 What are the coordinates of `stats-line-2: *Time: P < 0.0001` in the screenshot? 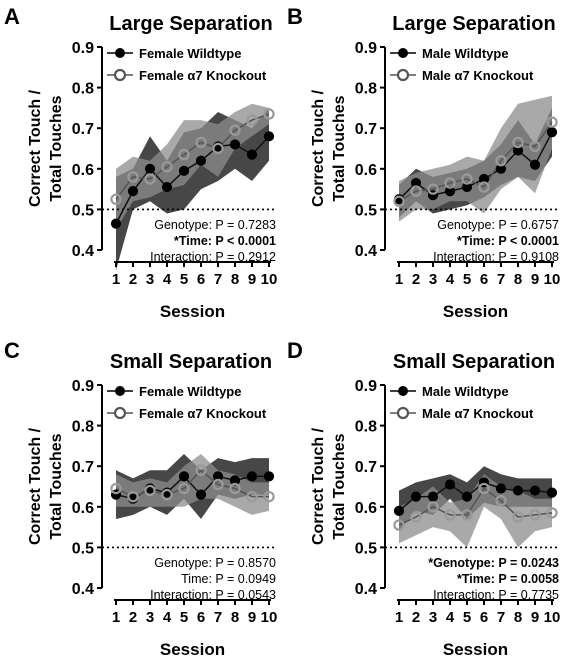 It's located at (508, 241).